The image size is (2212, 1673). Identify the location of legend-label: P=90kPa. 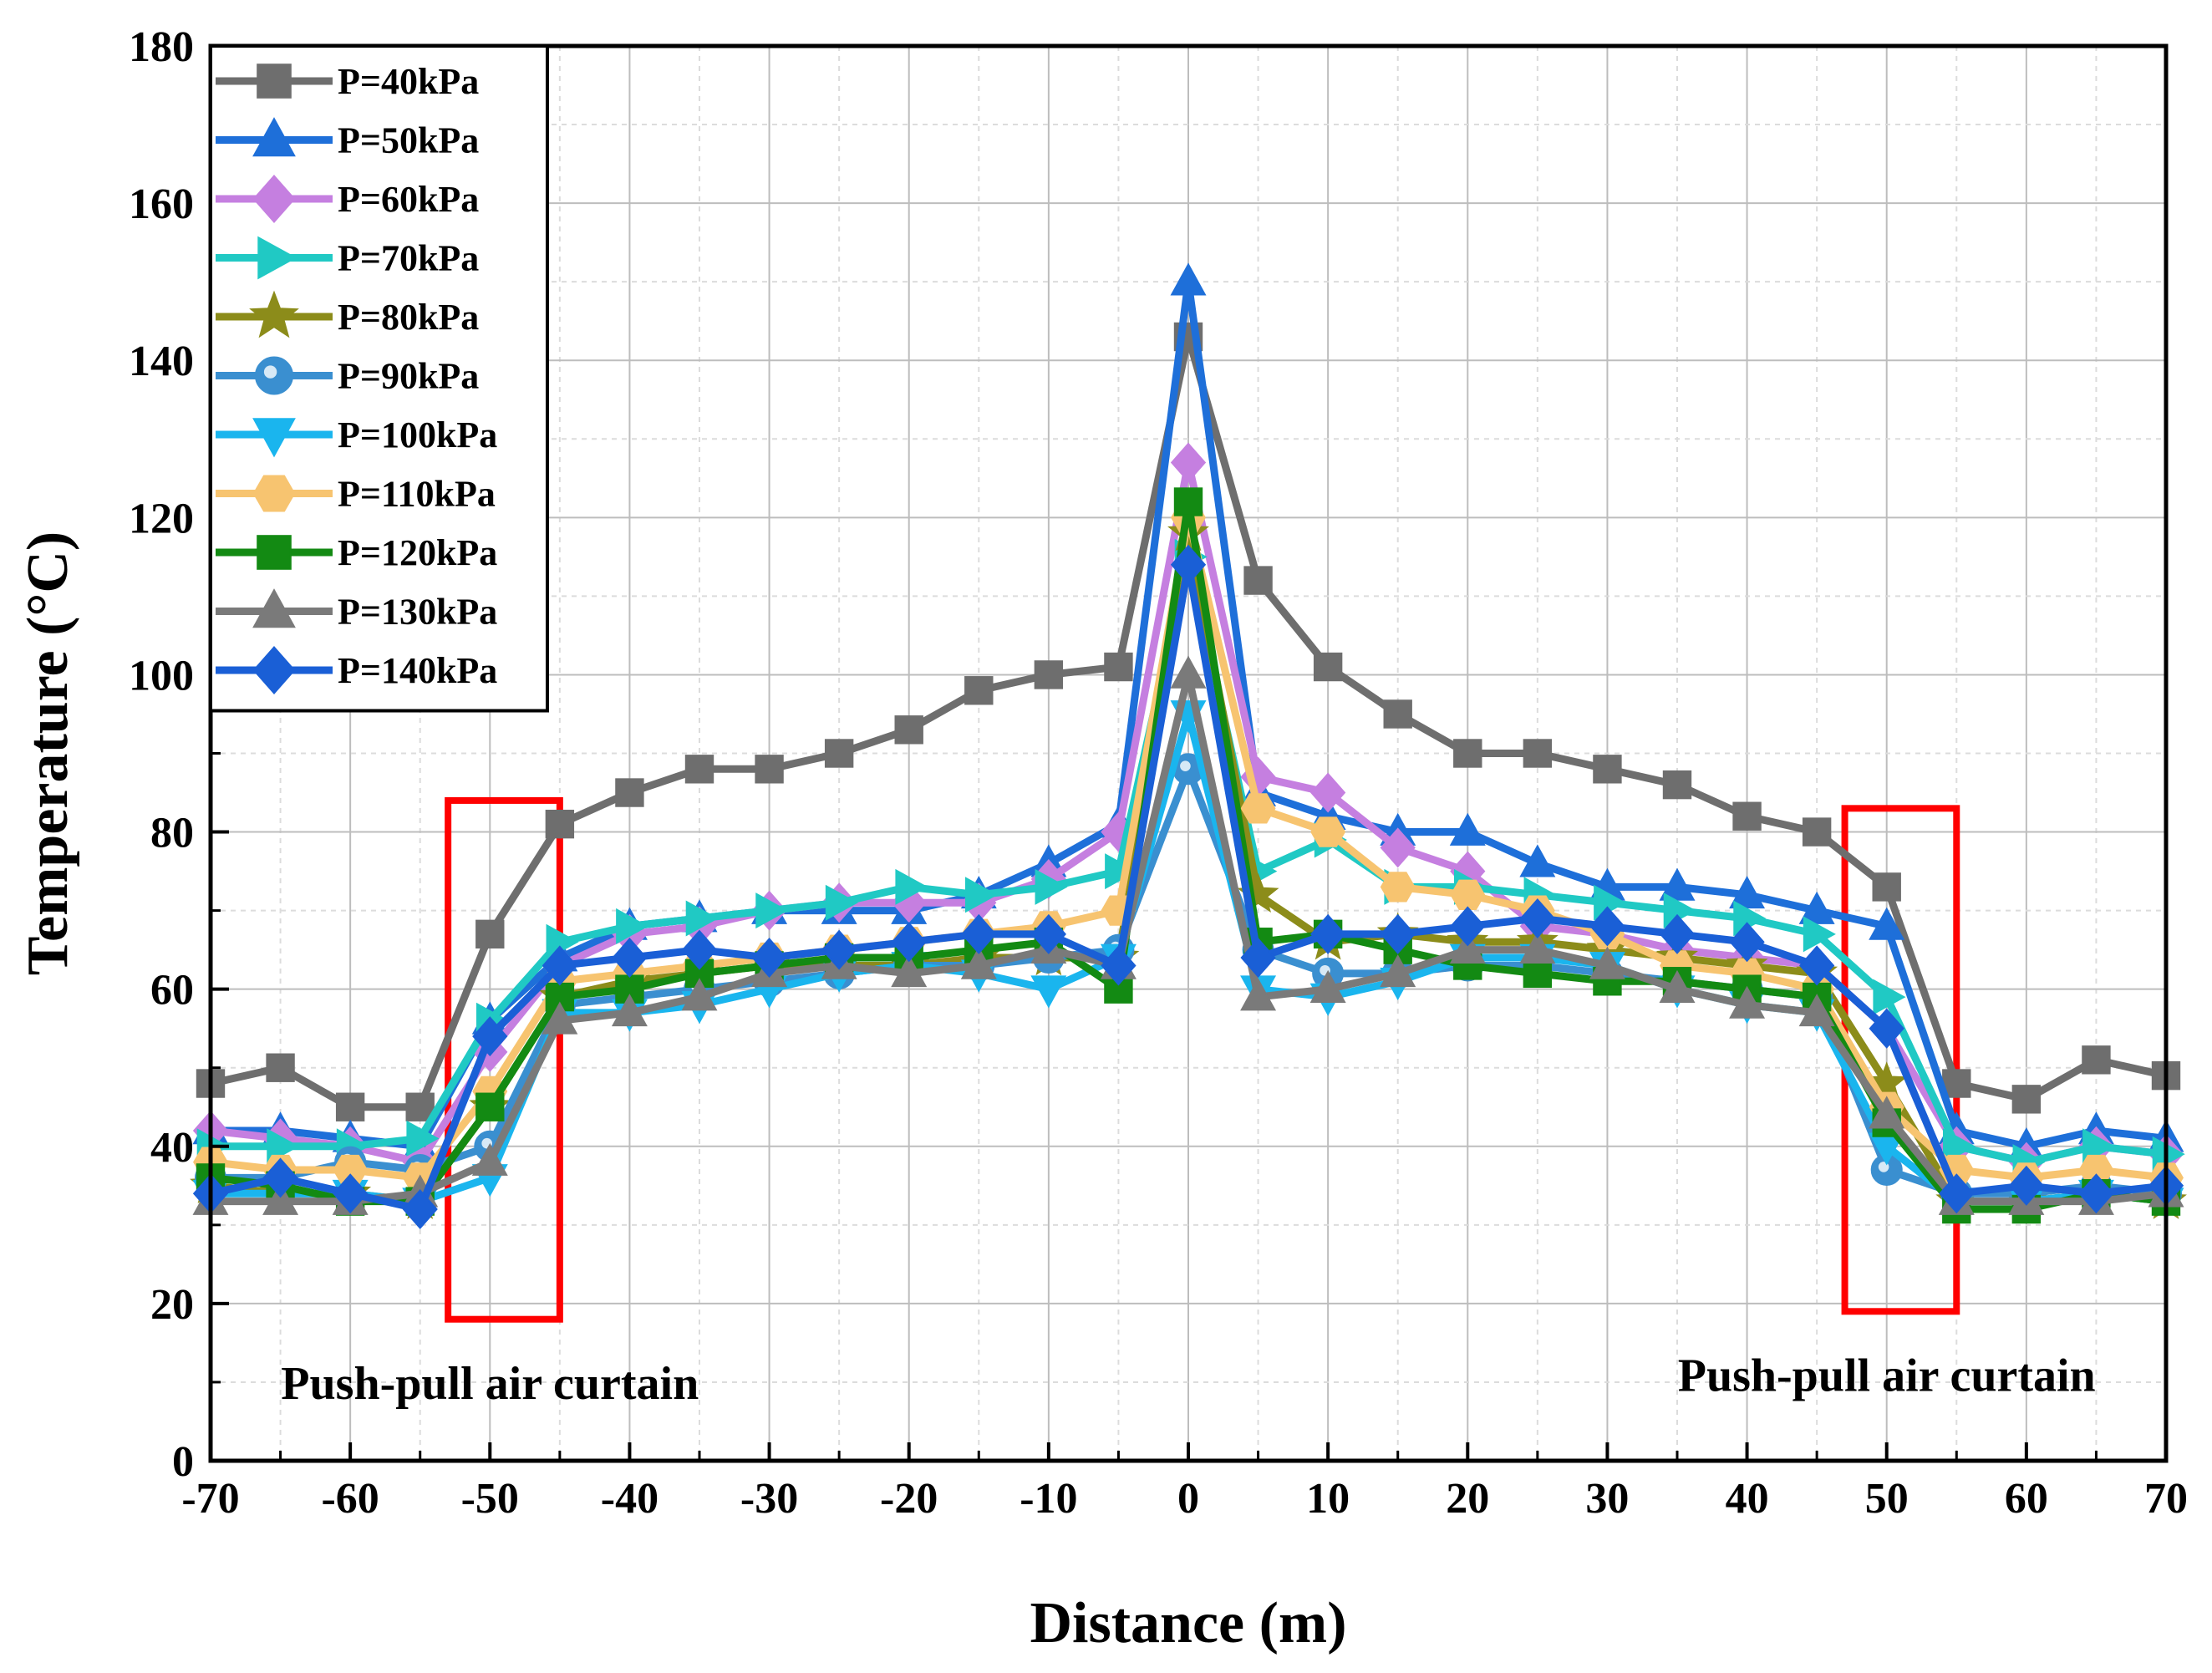
(409, 376).